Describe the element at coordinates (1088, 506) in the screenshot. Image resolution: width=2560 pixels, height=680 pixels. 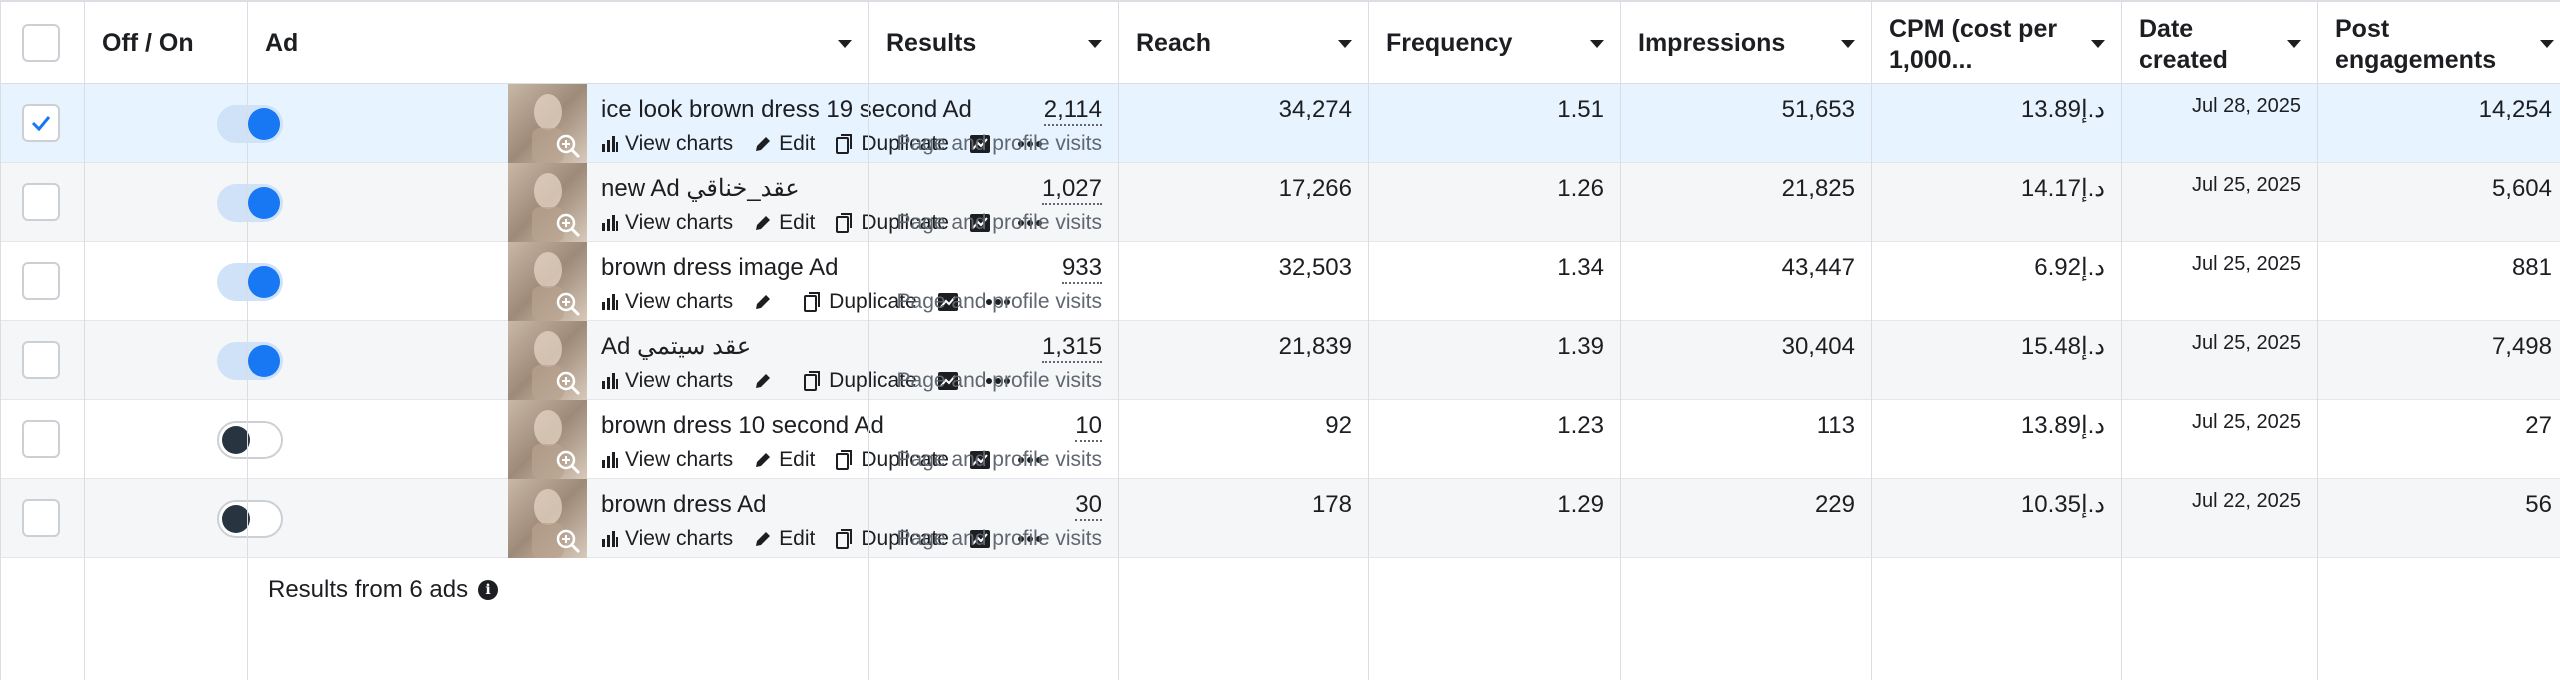
I see `results-value: 30` at that location.